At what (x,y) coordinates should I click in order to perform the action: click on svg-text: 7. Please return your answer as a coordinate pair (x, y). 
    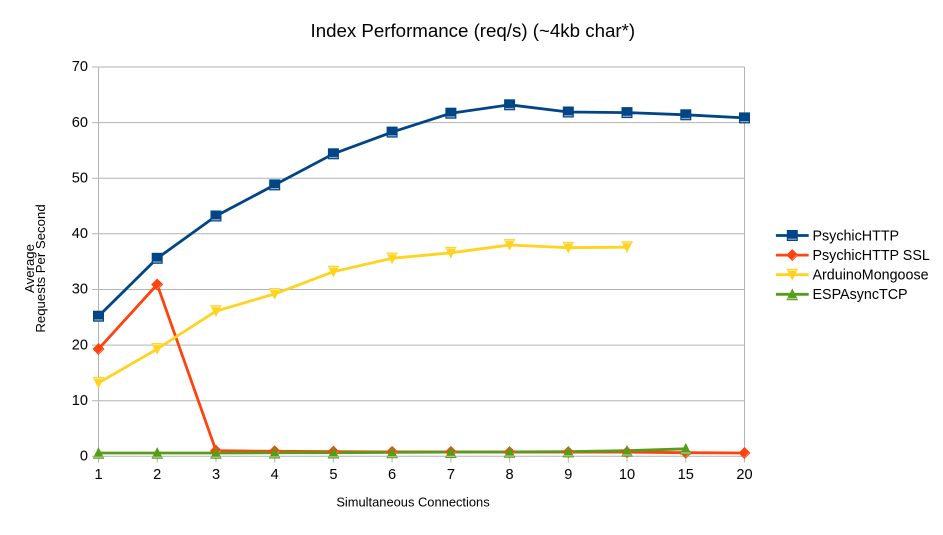
    Looking at the image, I should click on (451, 475).